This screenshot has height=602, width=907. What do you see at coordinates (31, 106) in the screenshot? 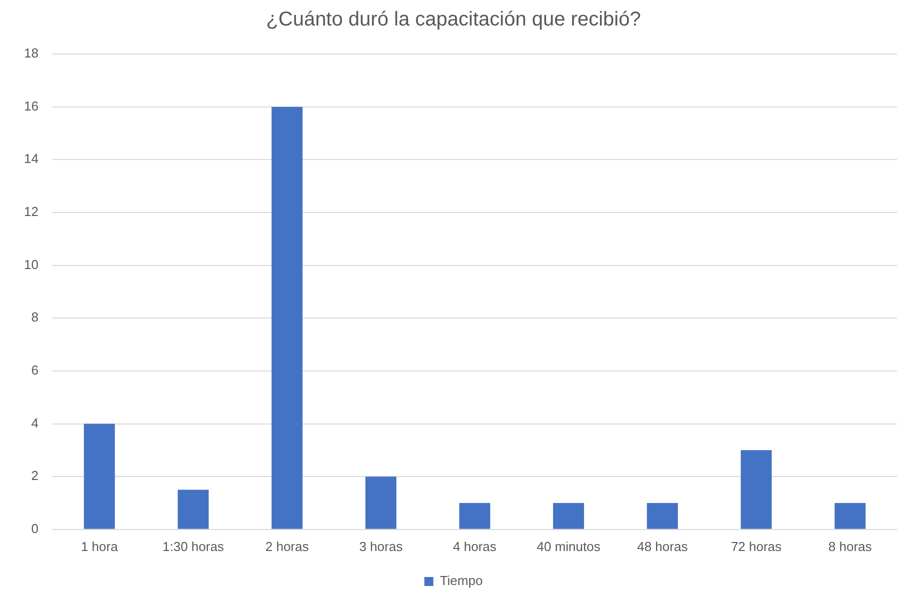
I see `y-tick-label: 16` at bounding box center [31, 106].